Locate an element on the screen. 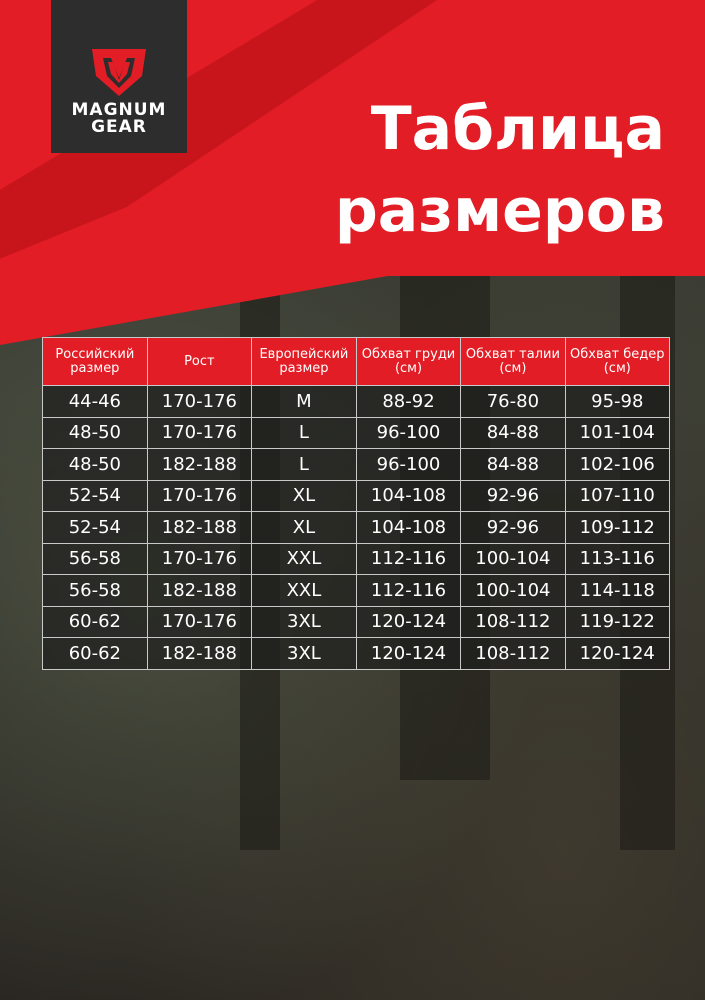  table-row: 48-50 170-176 L 96-100 84-88 101-104 is located at coordinates (356, 432).